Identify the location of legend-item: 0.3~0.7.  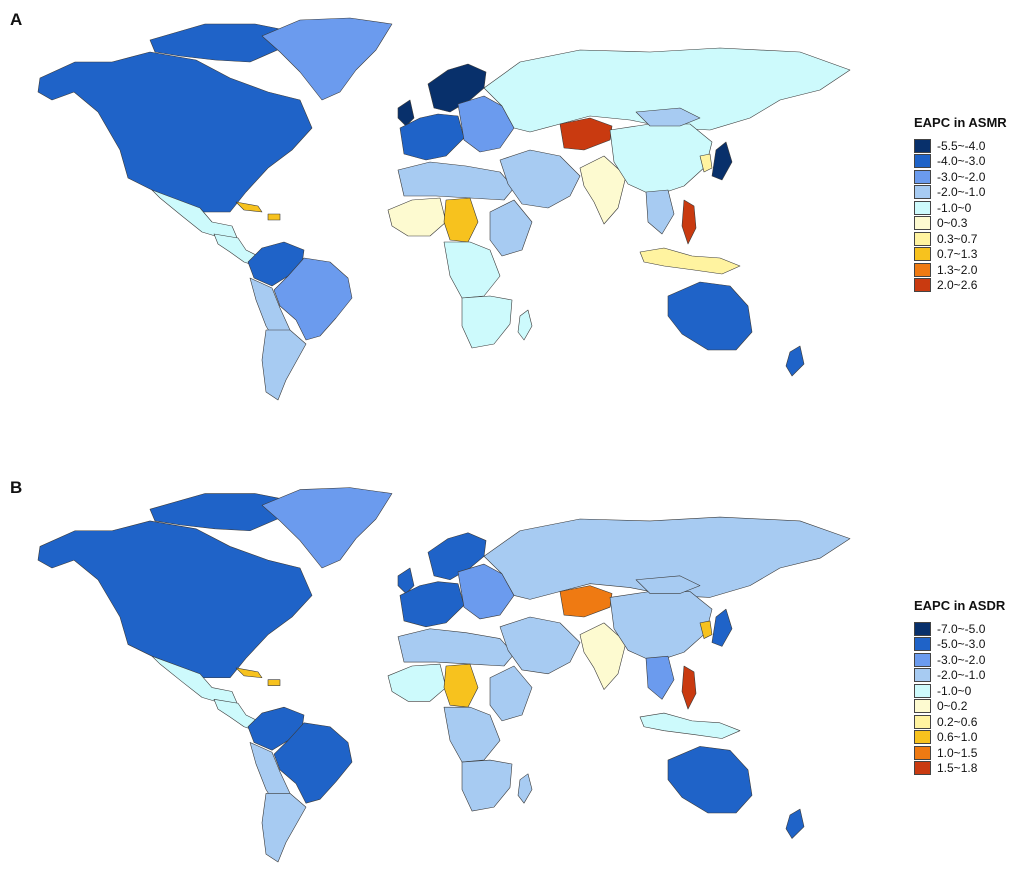
(960, 239).